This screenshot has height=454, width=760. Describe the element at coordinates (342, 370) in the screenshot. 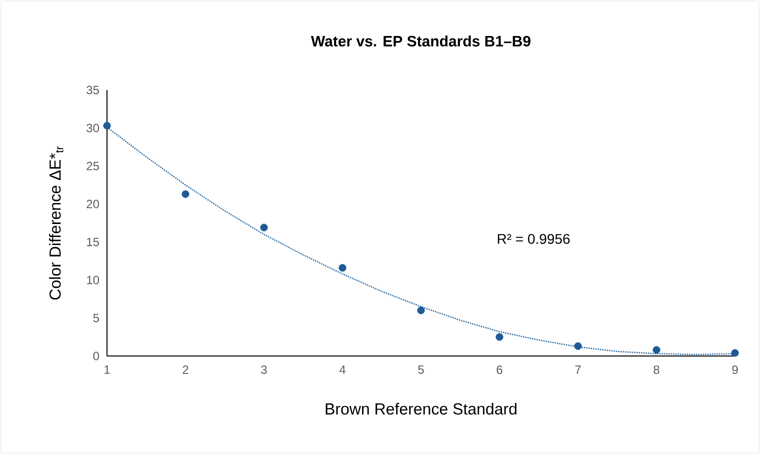

I see `x-tick-label: 4` at that location.